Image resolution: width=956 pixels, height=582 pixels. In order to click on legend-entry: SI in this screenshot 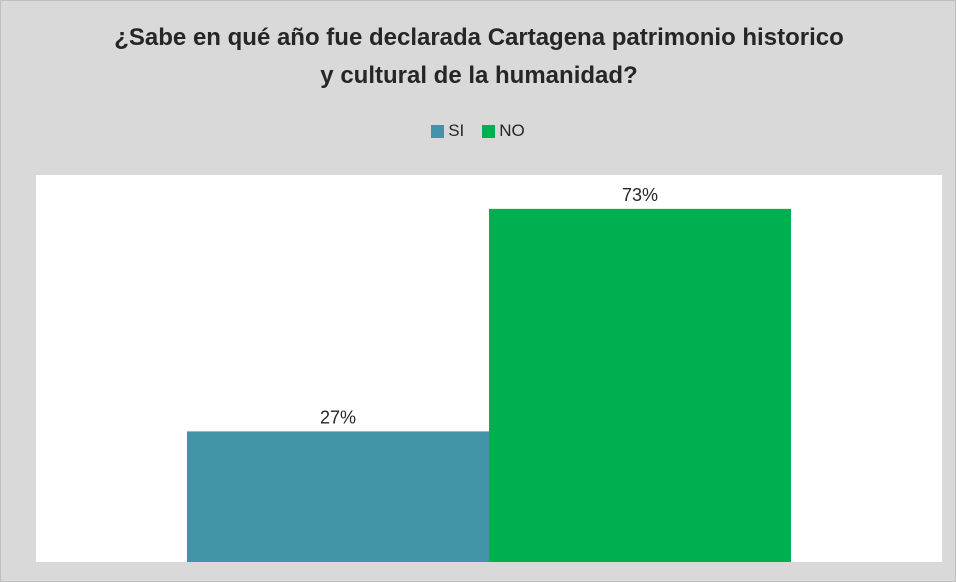, I will do `click(447, 131)`.